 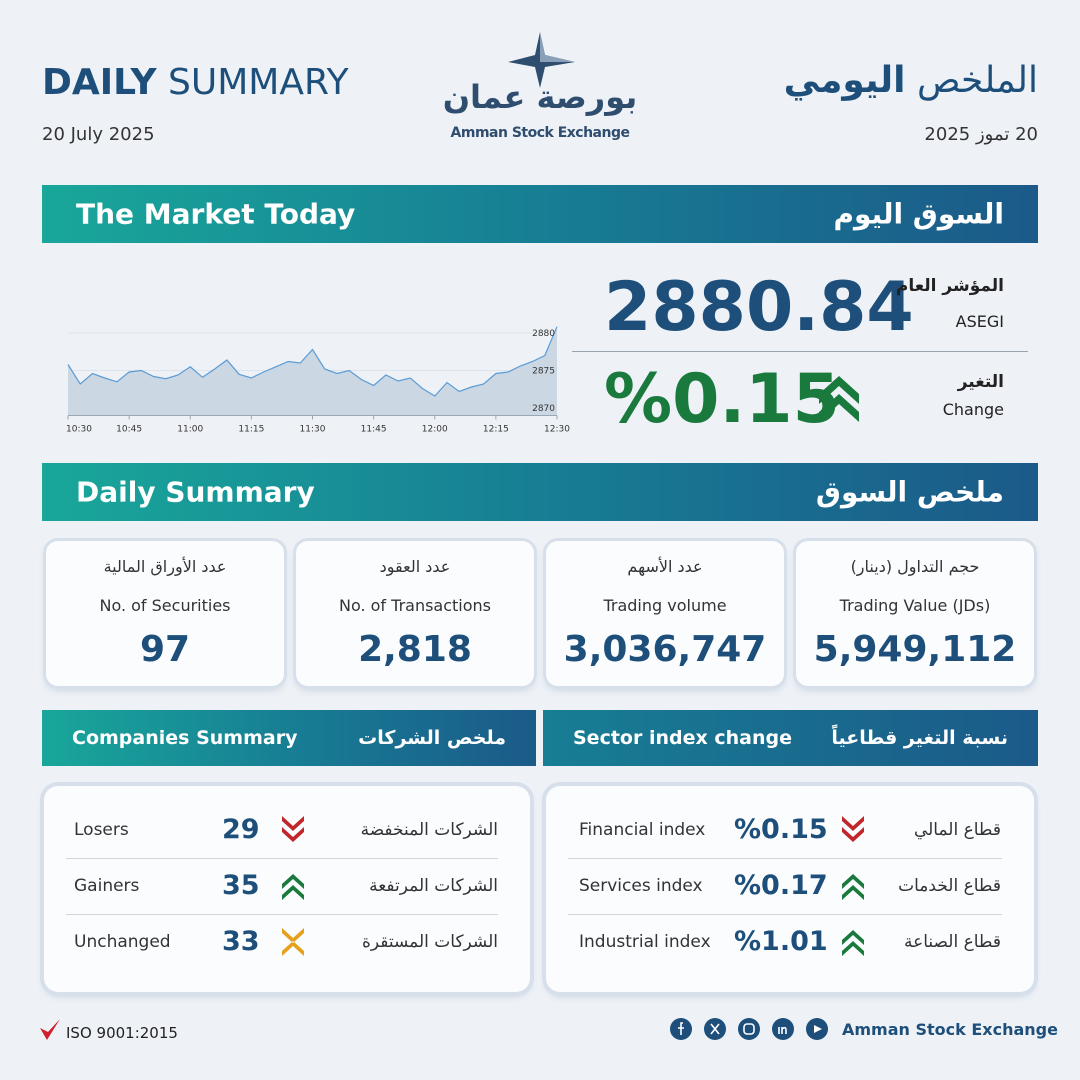 I want to click on row-label-ar: الشركات المرتفعة, so click(x=433, y=886).